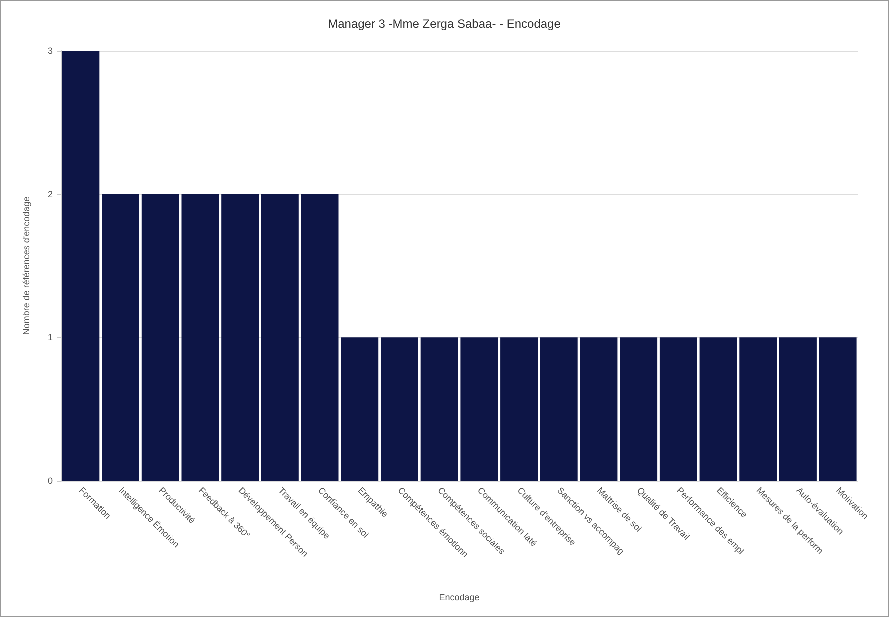  What do you see at coordinates (27, 266) in the screenshot?
I see `y-axis-title: Nombre de références d'encodage` at bounding box center [27, 266].